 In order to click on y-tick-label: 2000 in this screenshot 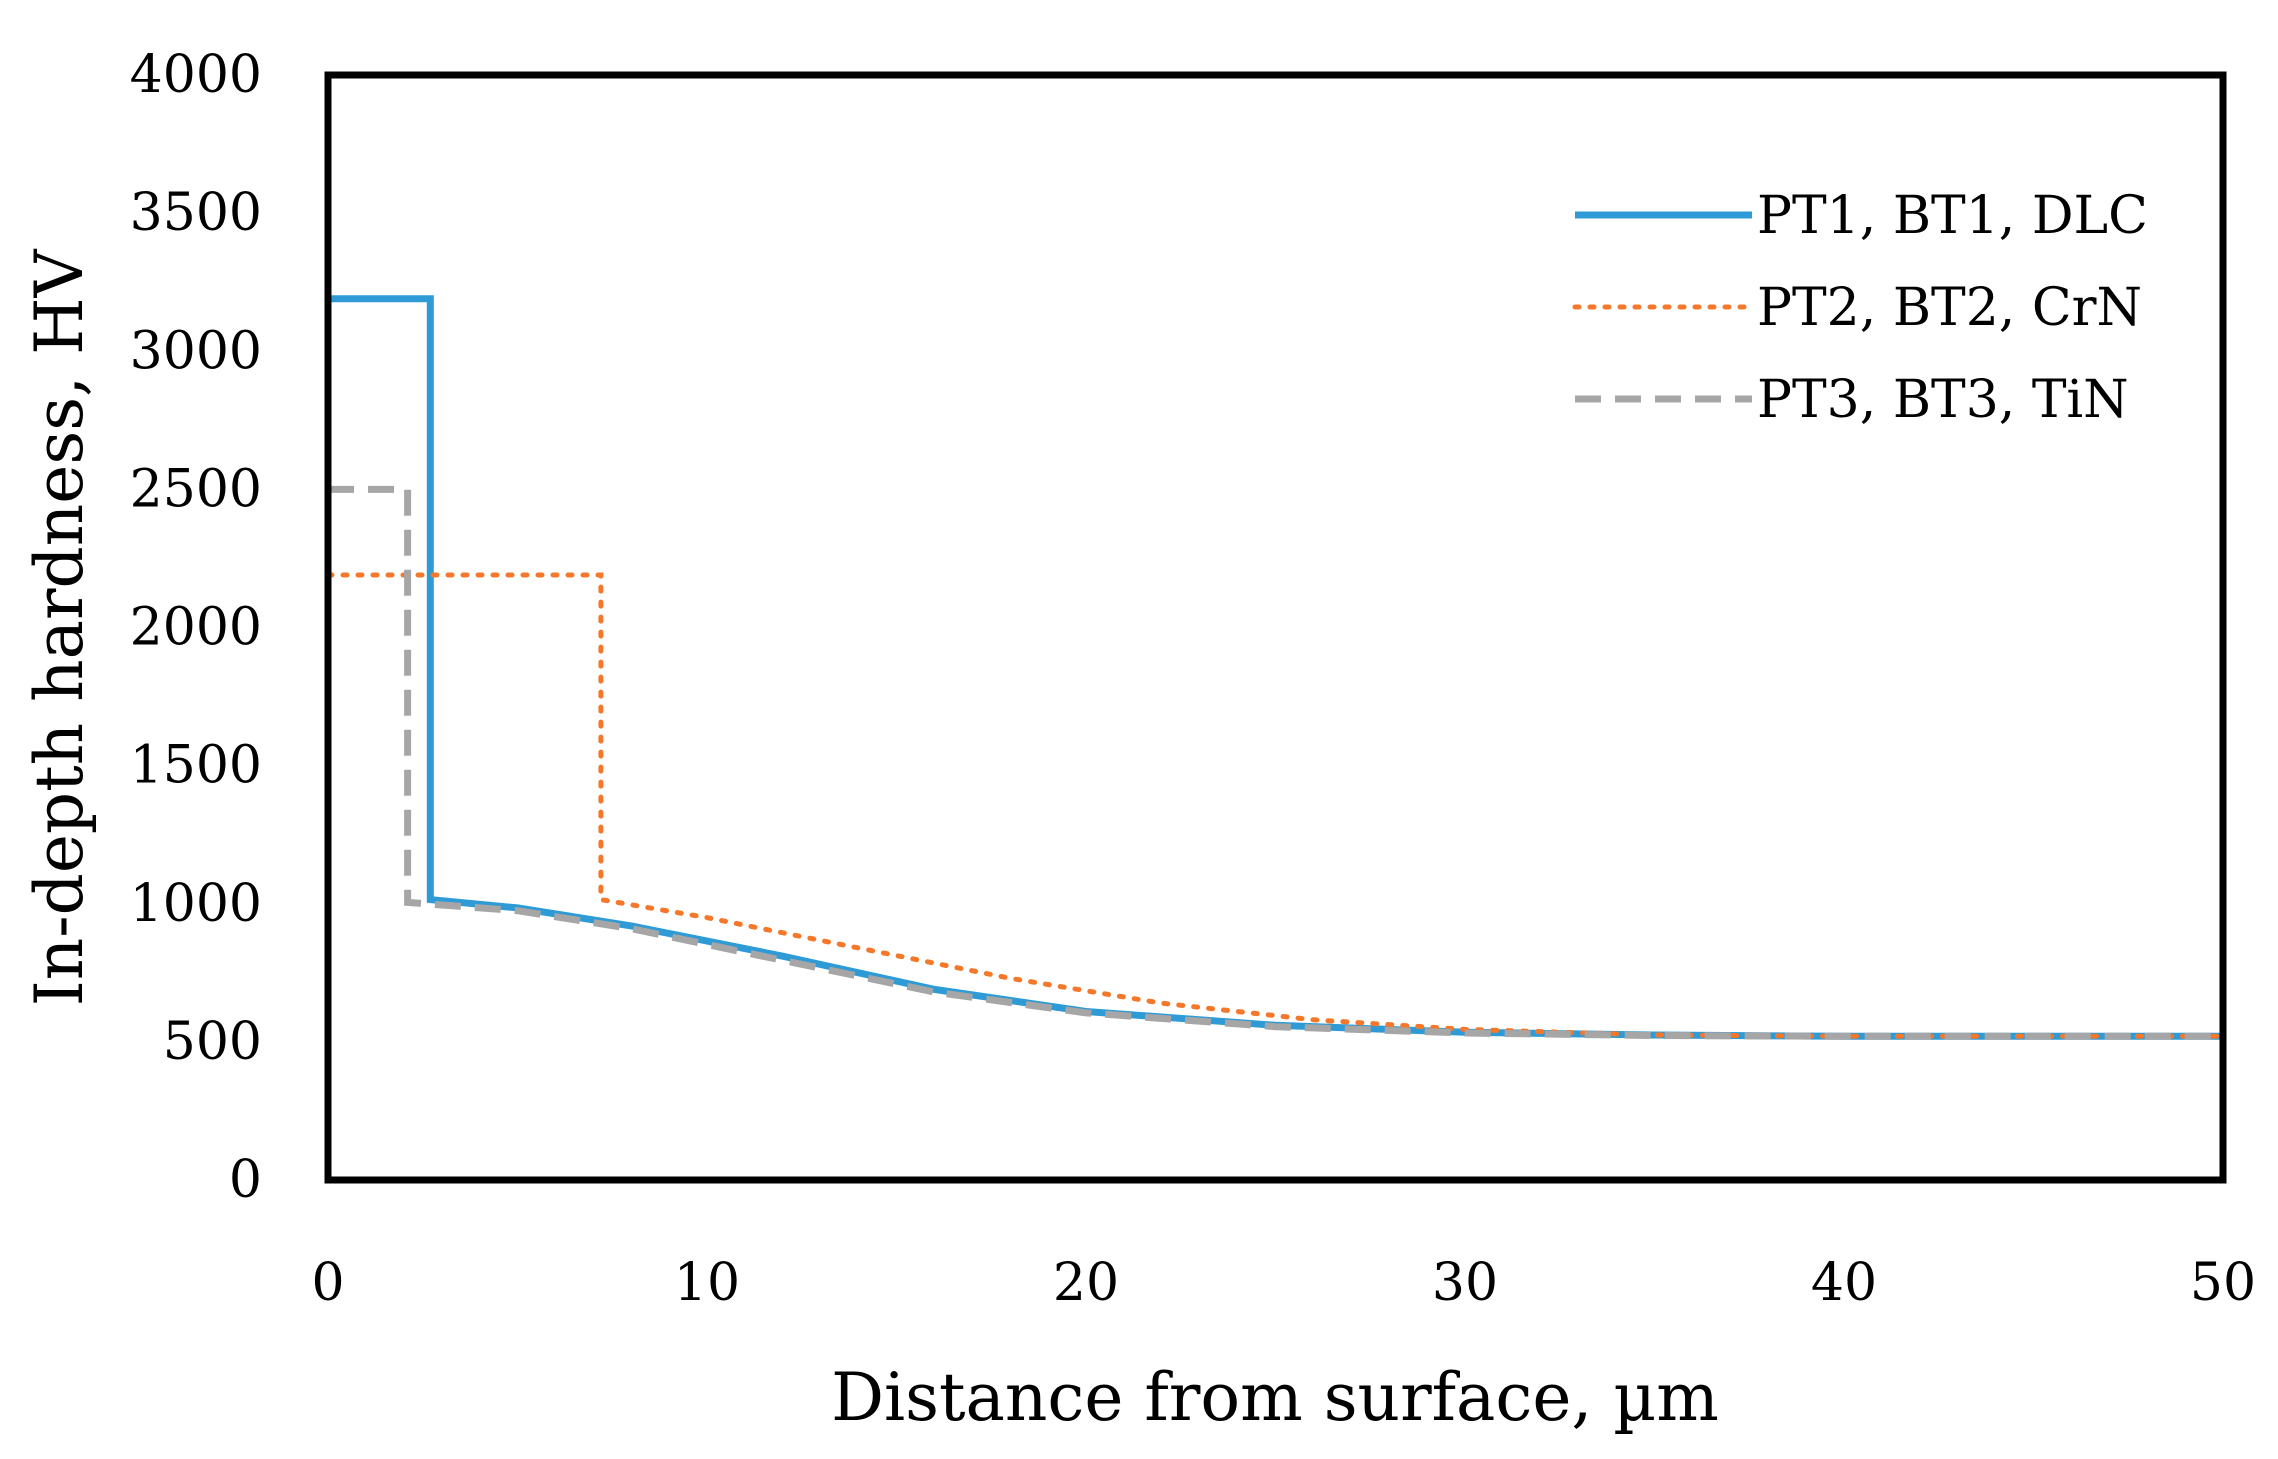, I will do `click(196, 628)`.